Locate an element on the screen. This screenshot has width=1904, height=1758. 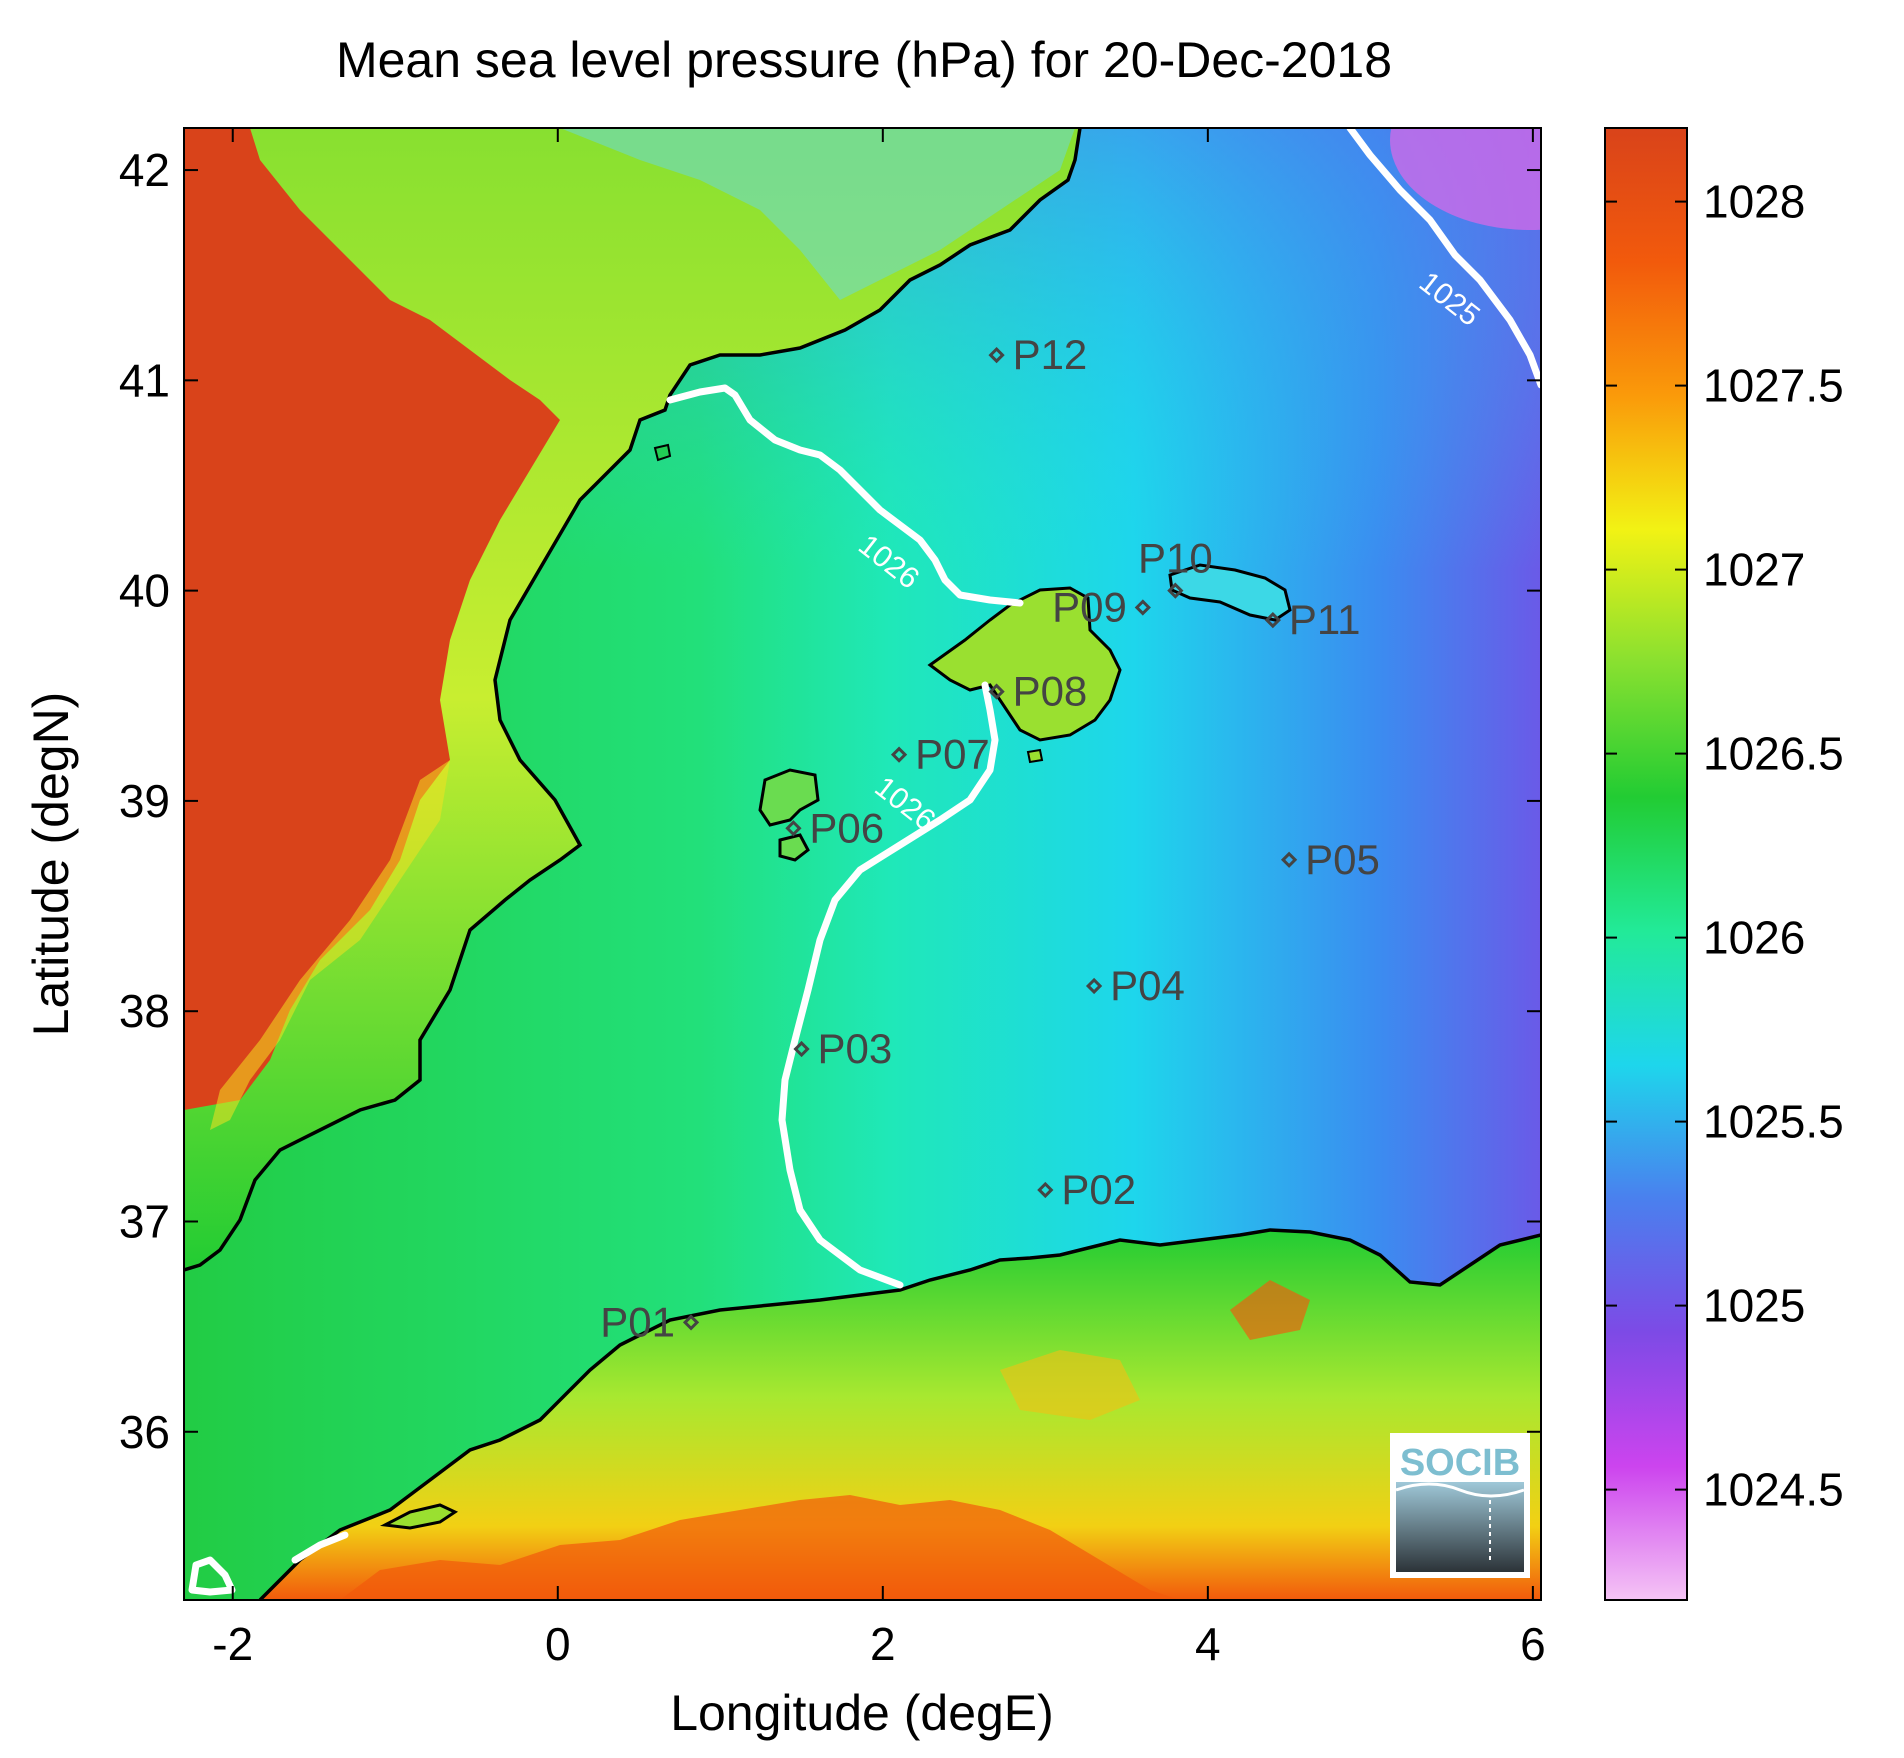
station-p04: P04 is located at coordinates (1135, 985).